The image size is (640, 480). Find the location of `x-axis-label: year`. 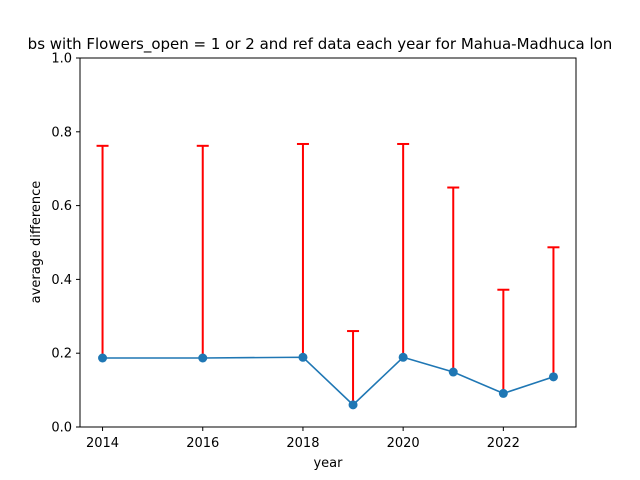

x-axis-label: year is located at coordinates (328, 463).